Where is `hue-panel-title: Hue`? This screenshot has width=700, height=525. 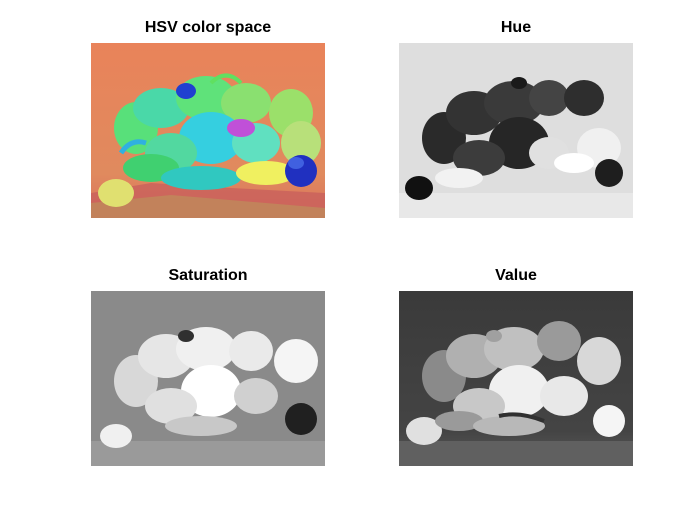 hue-panel-title: Hue is located at coordinates (516, 27).